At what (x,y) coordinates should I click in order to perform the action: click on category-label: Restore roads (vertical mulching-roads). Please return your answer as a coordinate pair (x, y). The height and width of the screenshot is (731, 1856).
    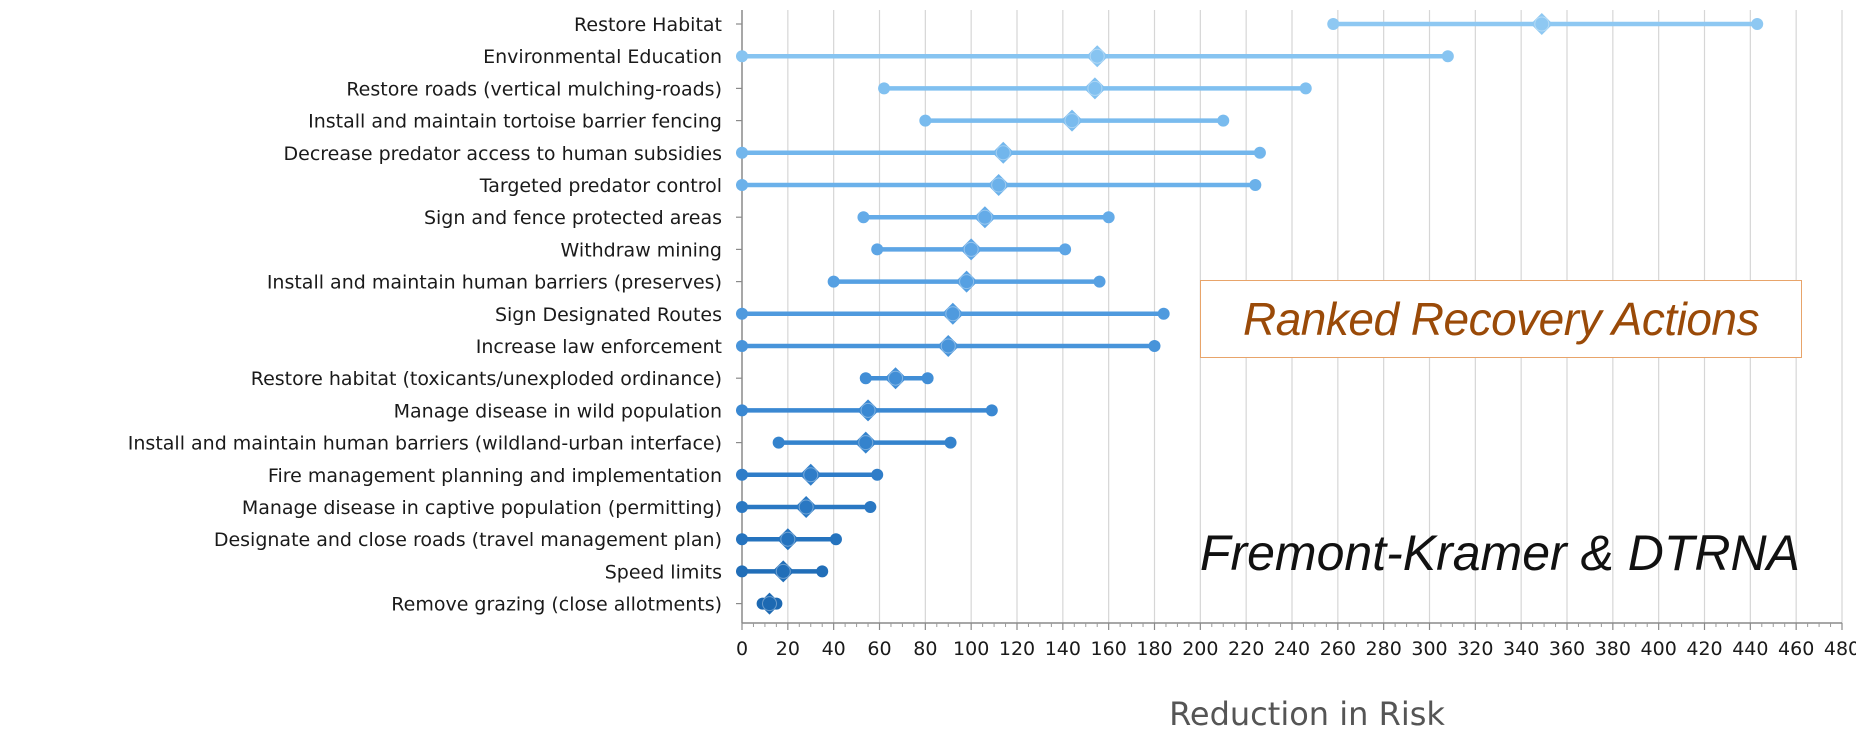
    Looking at the image, I should click on (534, 89).